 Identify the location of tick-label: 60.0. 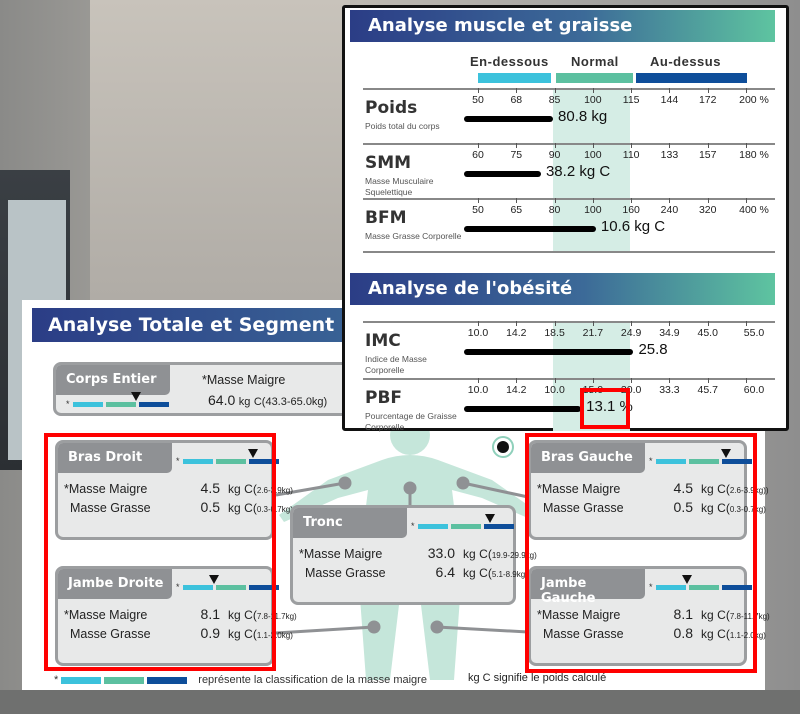
(754, 390).